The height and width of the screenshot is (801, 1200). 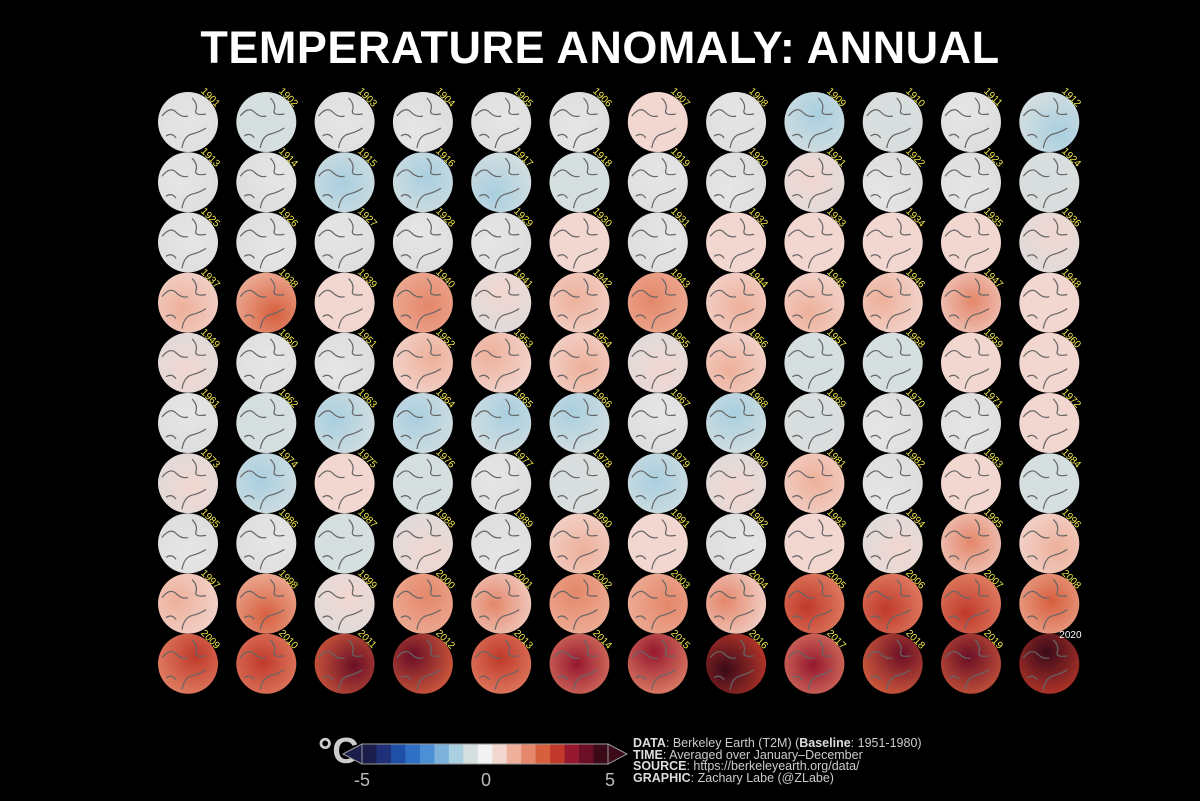 What do you see at coordinates (344, 423) in the screenshot?
I see `map-1963` at bounding box center [344, 423].